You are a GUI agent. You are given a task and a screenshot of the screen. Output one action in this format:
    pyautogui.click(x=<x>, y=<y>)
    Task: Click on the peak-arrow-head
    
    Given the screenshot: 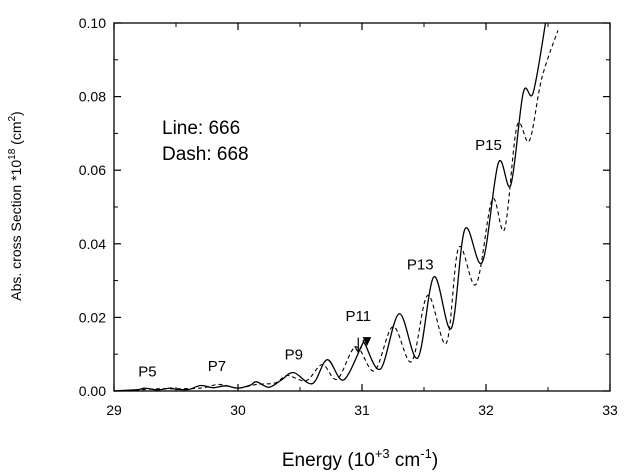 What is the action you would take?
    pyautogui.click(x=358, y=350)
    